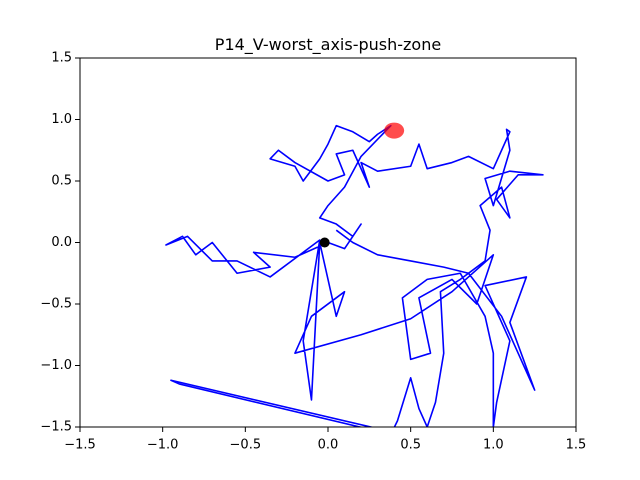  I want to click on y-tick-label: 0.0, so click(61, 242).